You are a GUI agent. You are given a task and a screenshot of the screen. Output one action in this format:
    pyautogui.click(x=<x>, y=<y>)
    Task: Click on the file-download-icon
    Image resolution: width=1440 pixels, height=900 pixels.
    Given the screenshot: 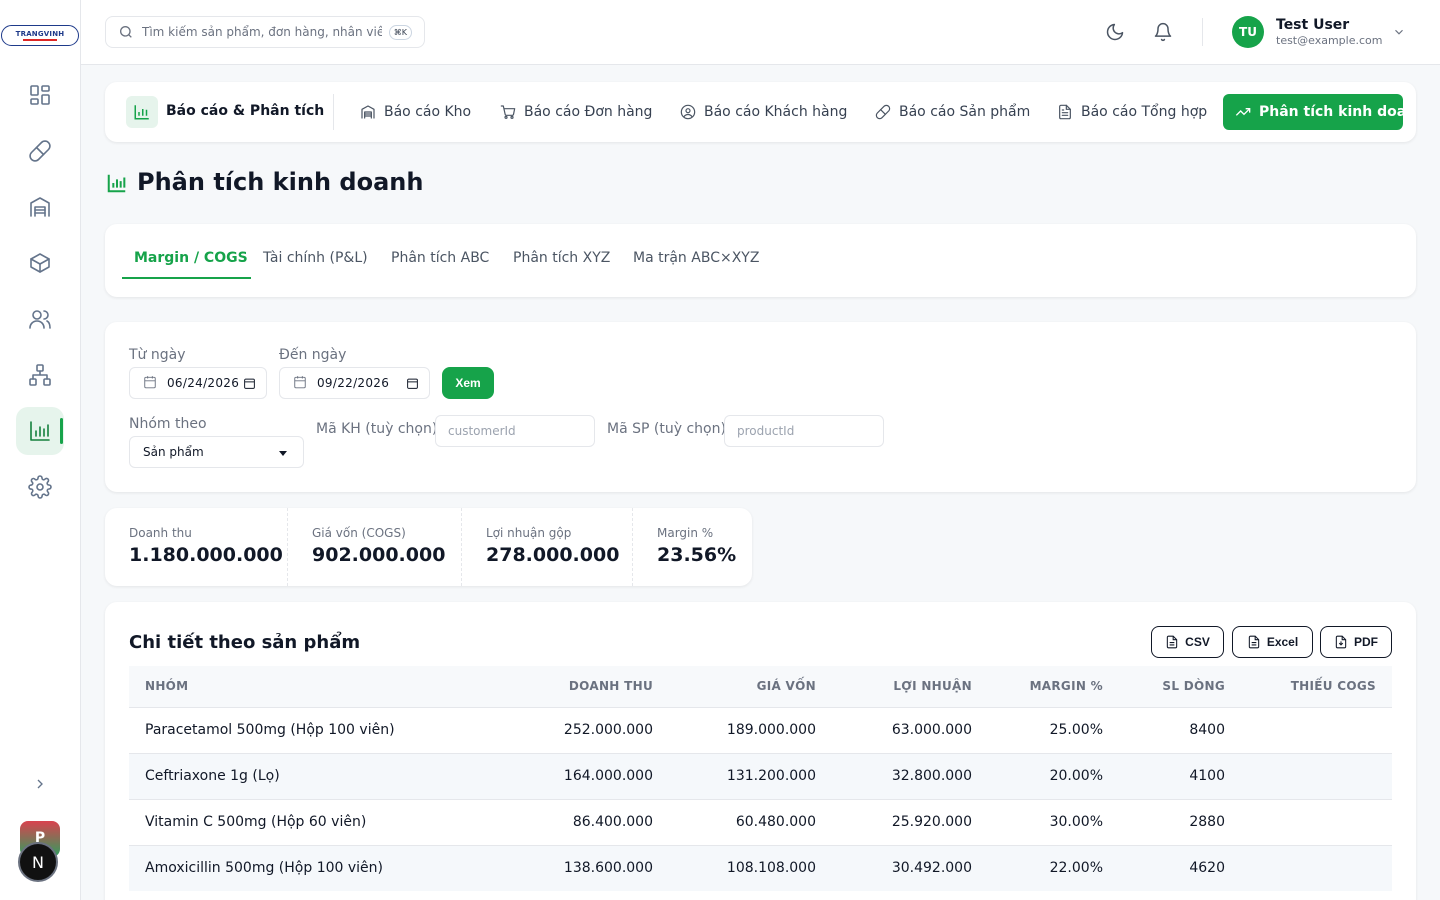 What is the action you would take?
    pyautogui.click(x=1341, y=642)
    